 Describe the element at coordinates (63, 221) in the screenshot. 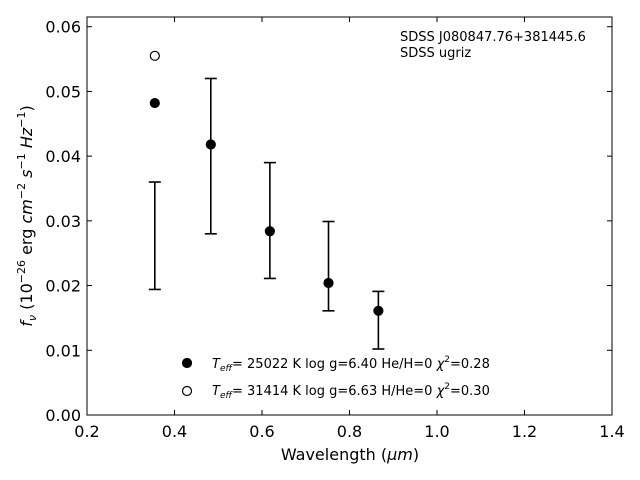

I see `y-tick-label: 0.03` at that location.